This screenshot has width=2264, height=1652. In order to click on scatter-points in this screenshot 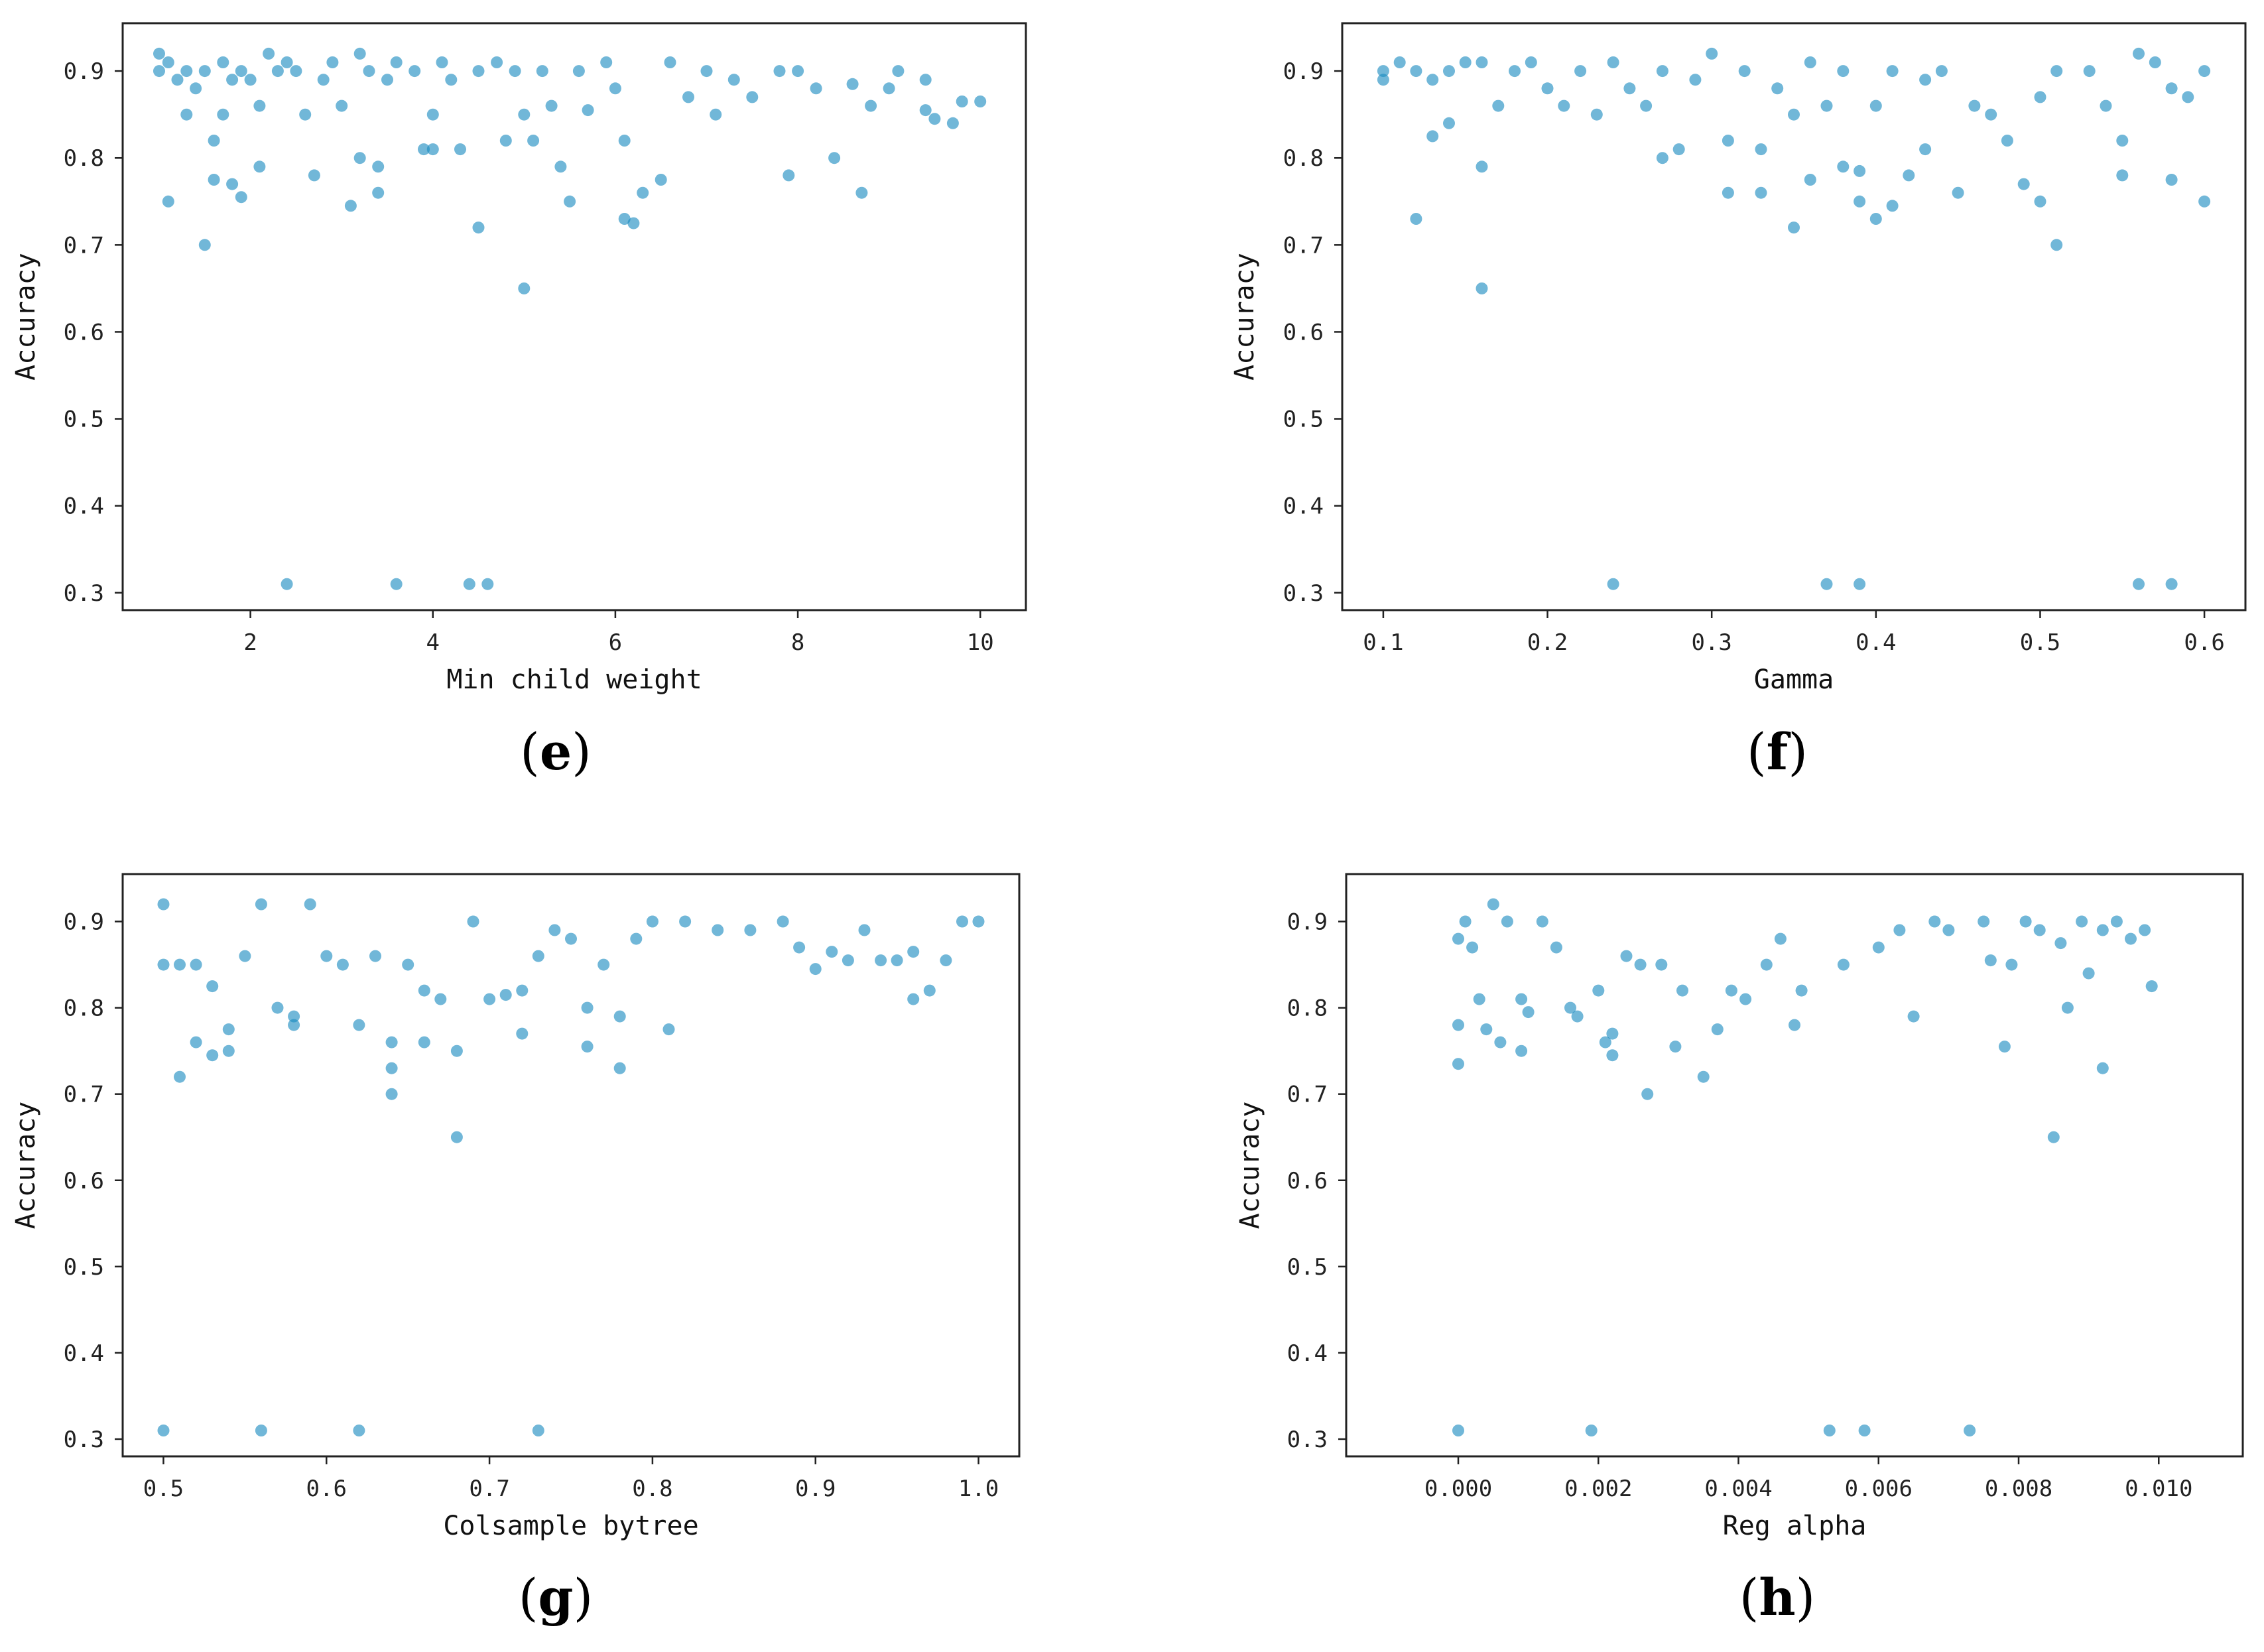, I will do `click(1805, 1167)`.